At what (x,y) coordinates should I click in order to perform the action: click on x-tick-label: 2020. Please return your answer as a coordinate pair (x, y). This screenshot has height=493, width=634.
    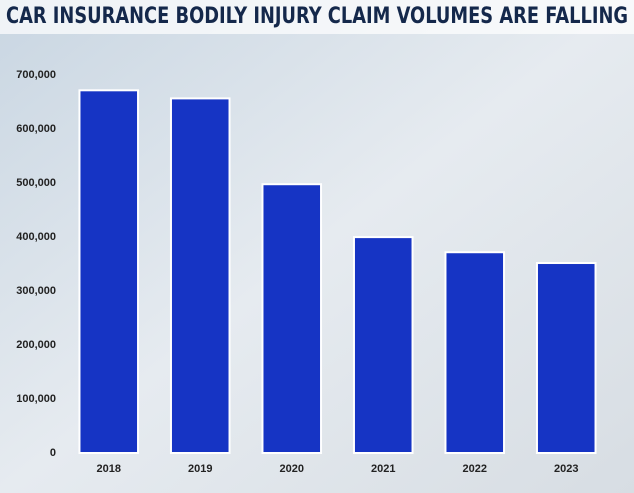
    Looking at the image, I should click on (292, 469).